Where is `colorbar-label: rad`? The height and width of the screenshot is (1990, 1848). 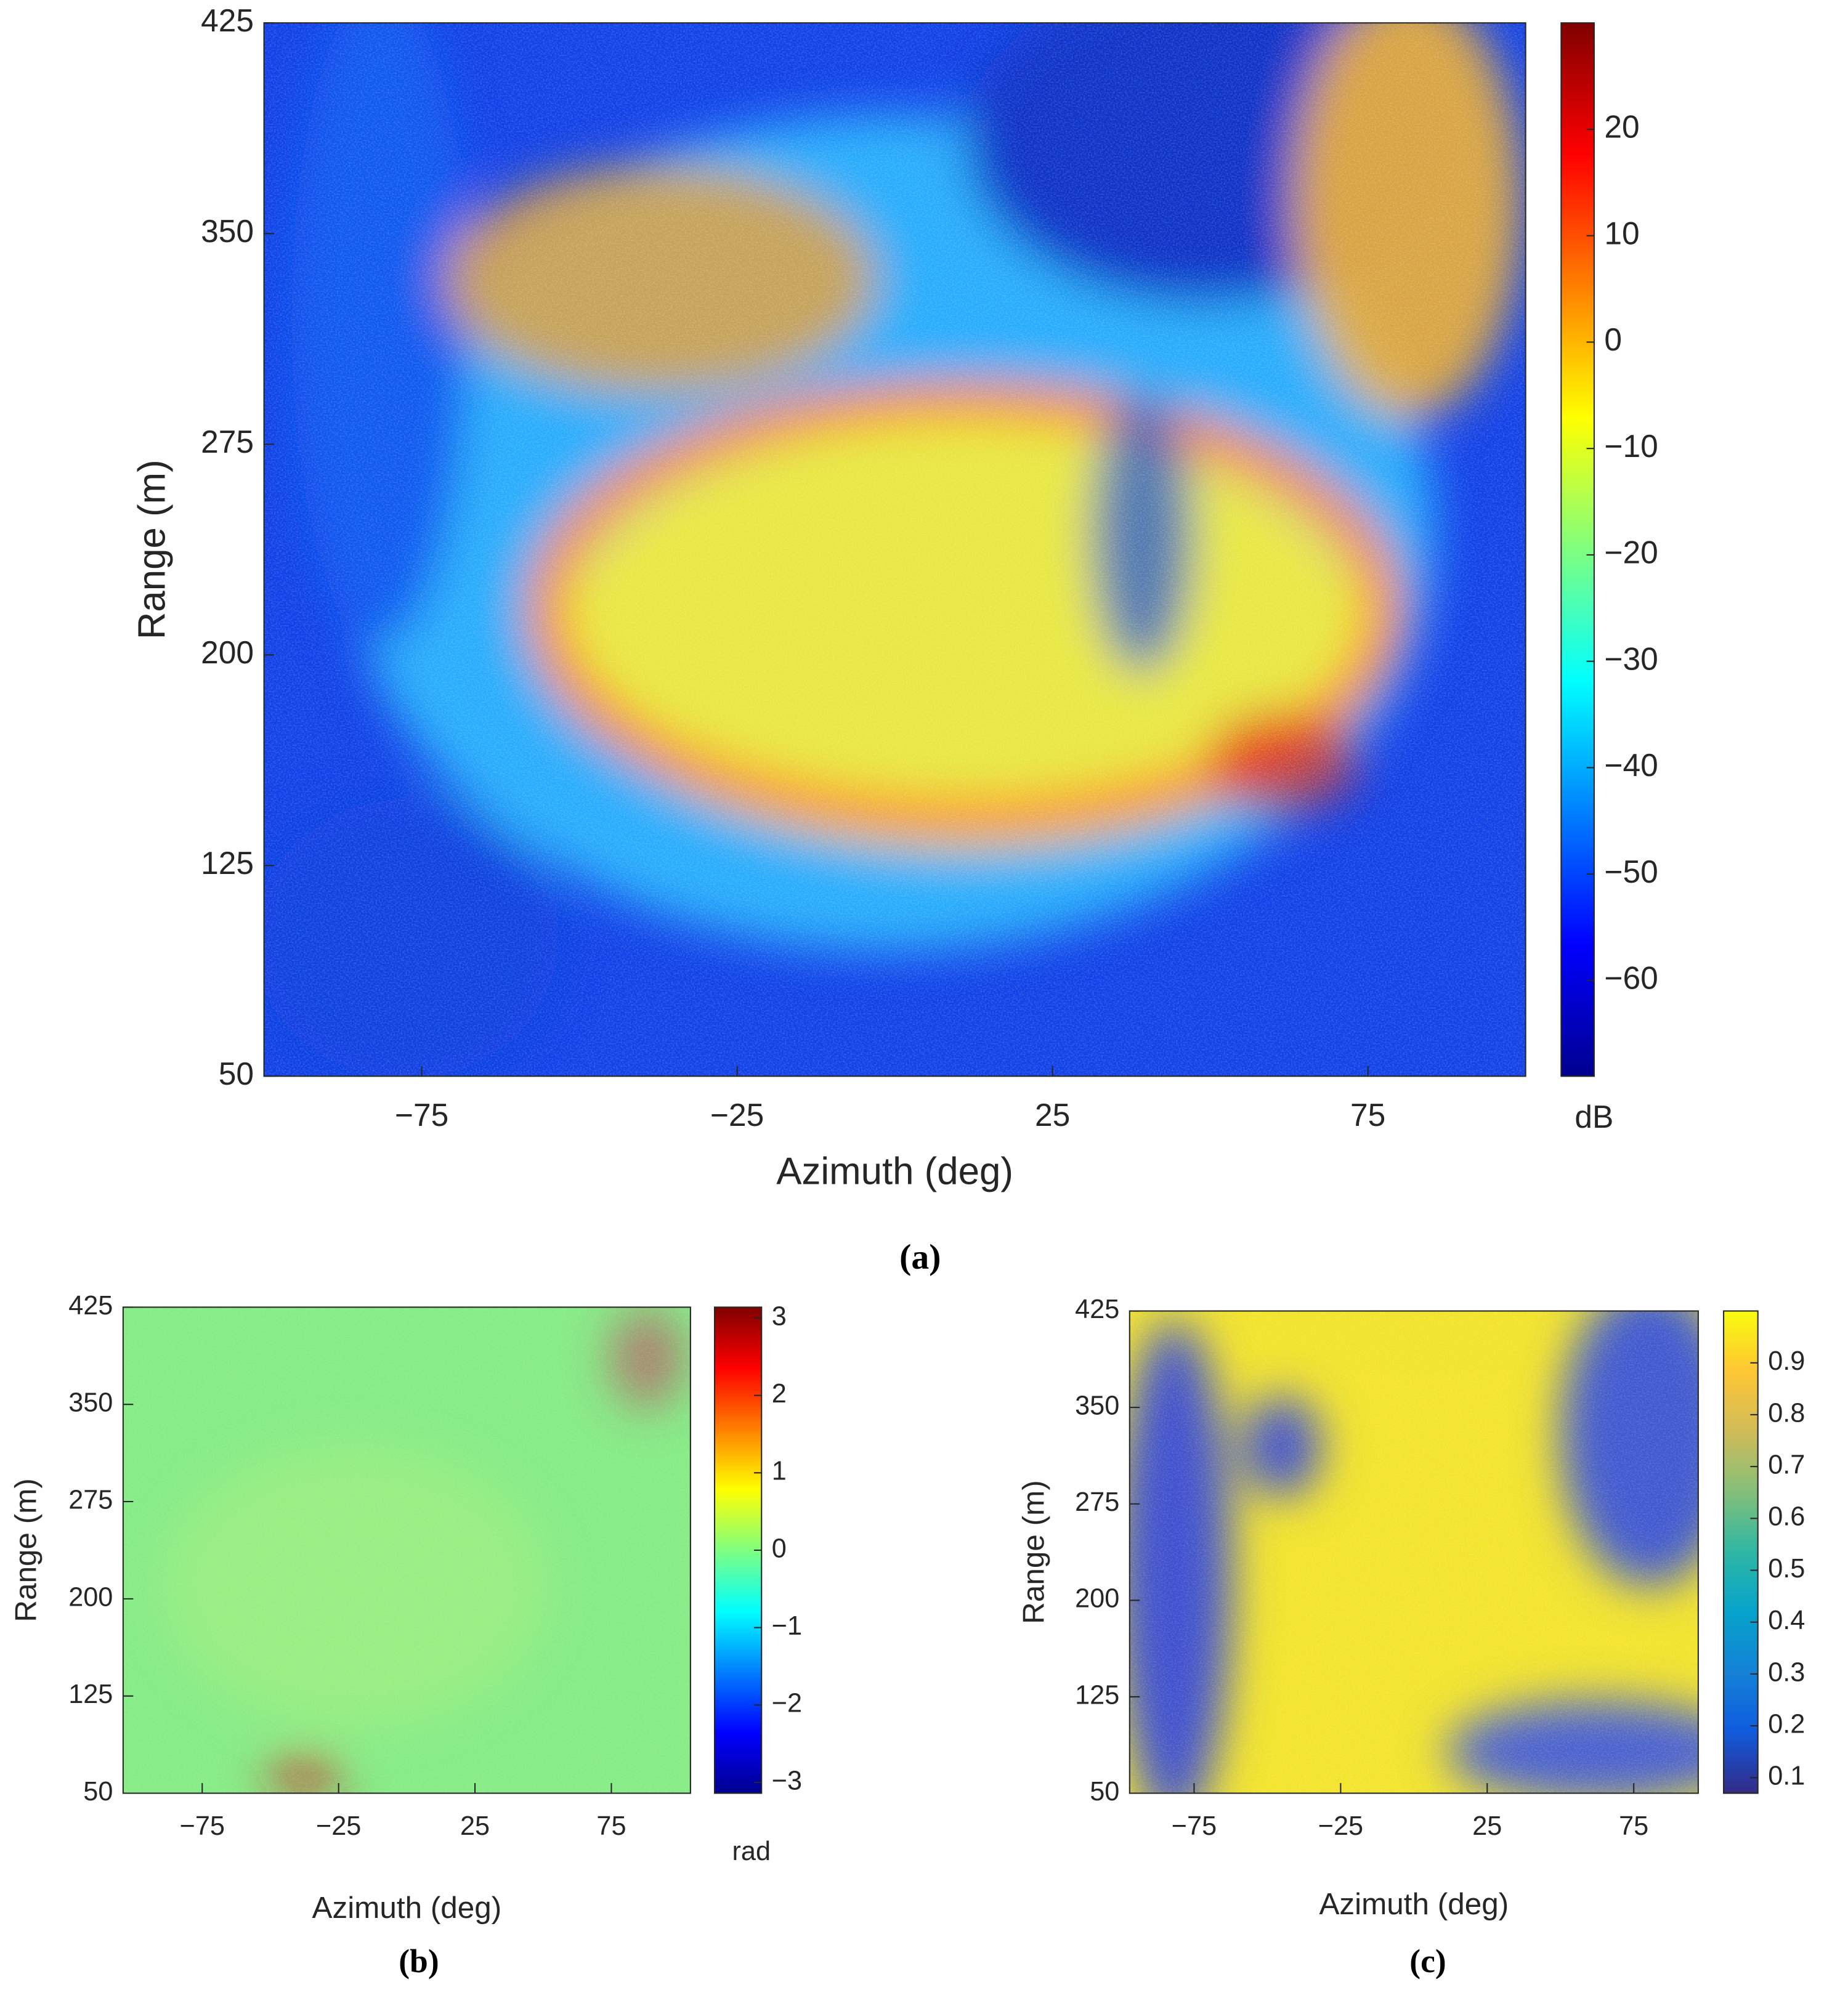 colorbar-label: rad is located at coordinates (751, 1851).